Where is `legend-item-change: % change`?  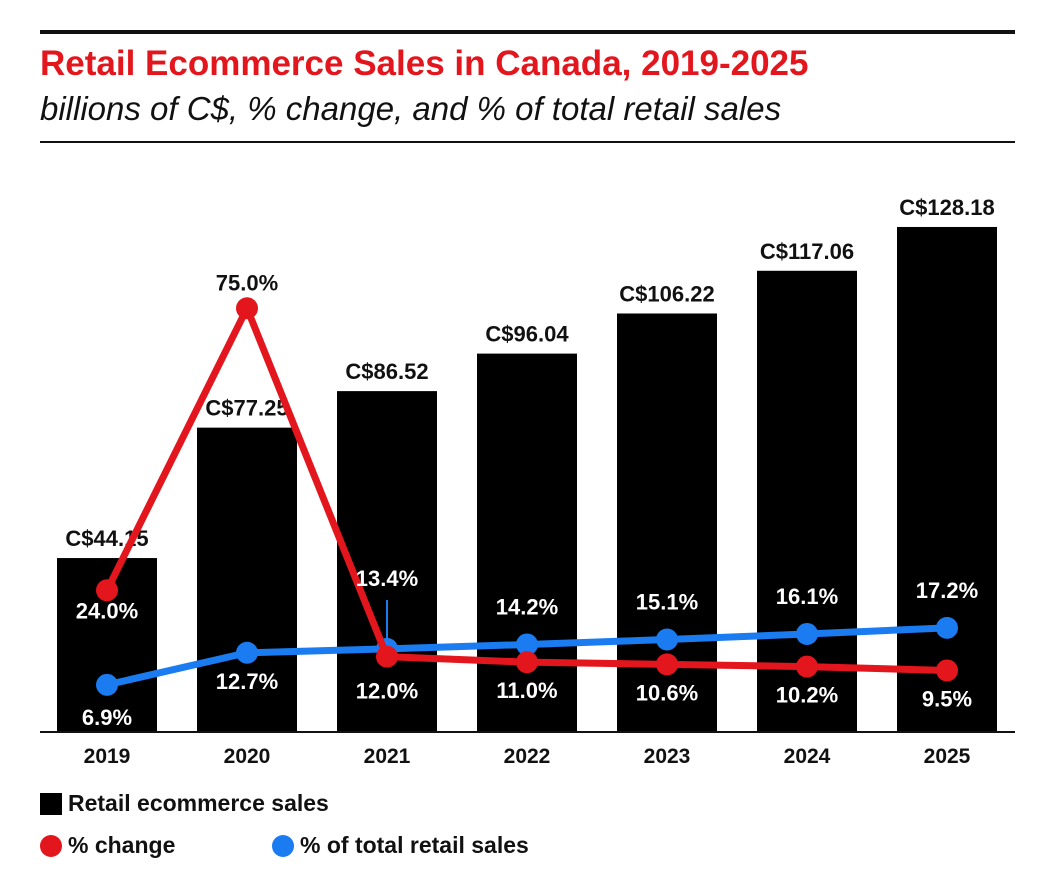
legend-item-change: % change is located at coordinates (107, 845).